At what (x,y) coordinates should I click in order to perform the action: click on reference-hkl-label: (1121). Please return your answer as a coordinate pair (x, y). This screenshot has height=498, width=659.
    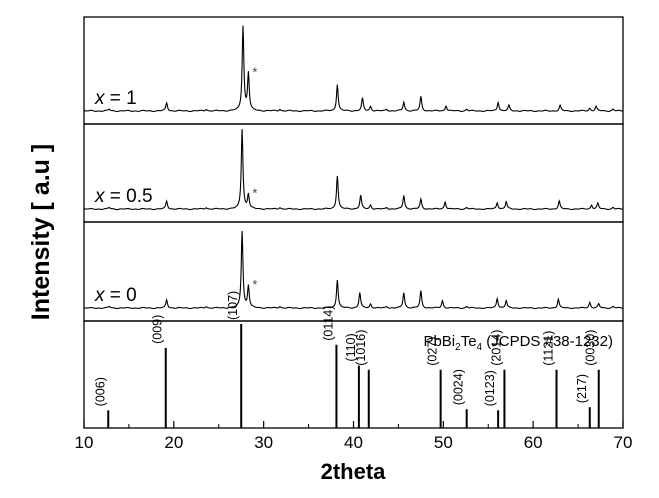
    Looking at the image, I should click on (549, 348).